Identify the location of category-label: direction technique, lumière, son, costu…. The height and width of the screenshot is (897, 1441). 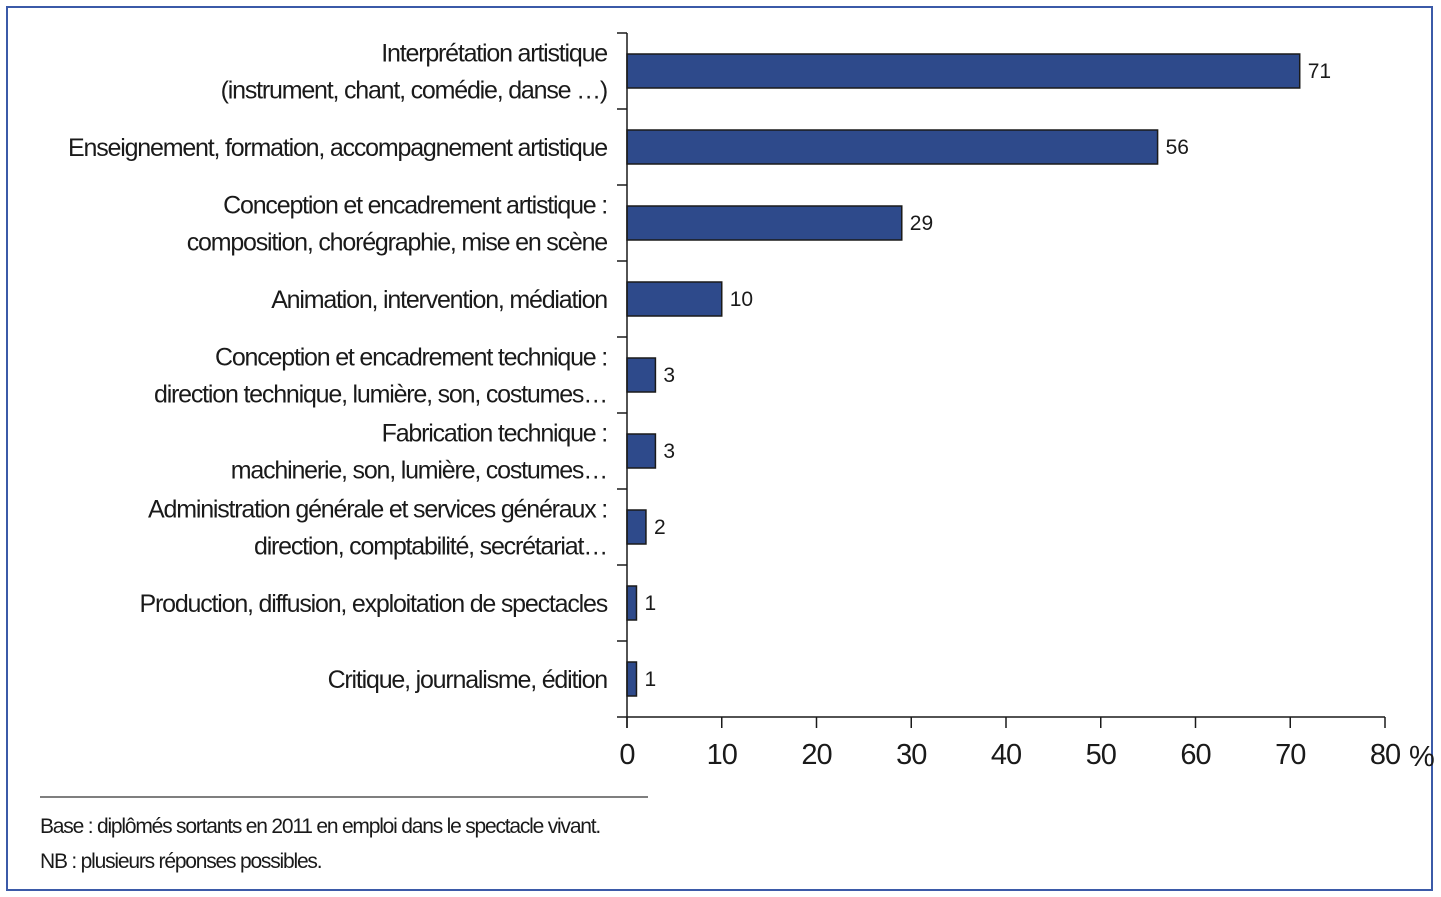
(380, 395).